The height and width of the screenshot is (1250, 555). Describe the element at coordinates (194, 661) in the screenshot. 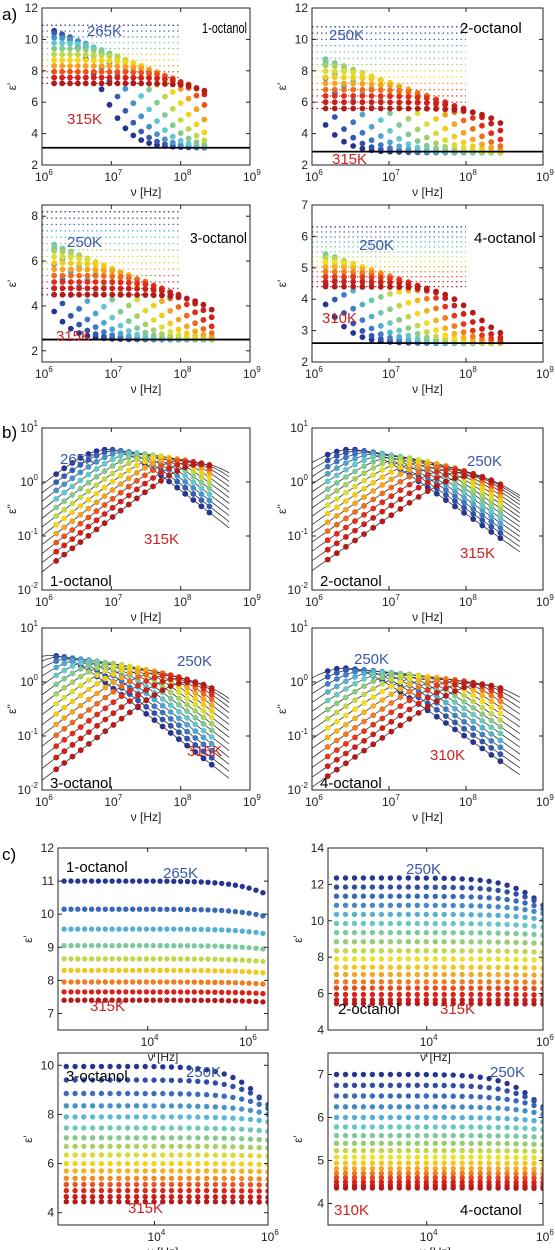

I see `cold-temperature-label: 250K` at that location.